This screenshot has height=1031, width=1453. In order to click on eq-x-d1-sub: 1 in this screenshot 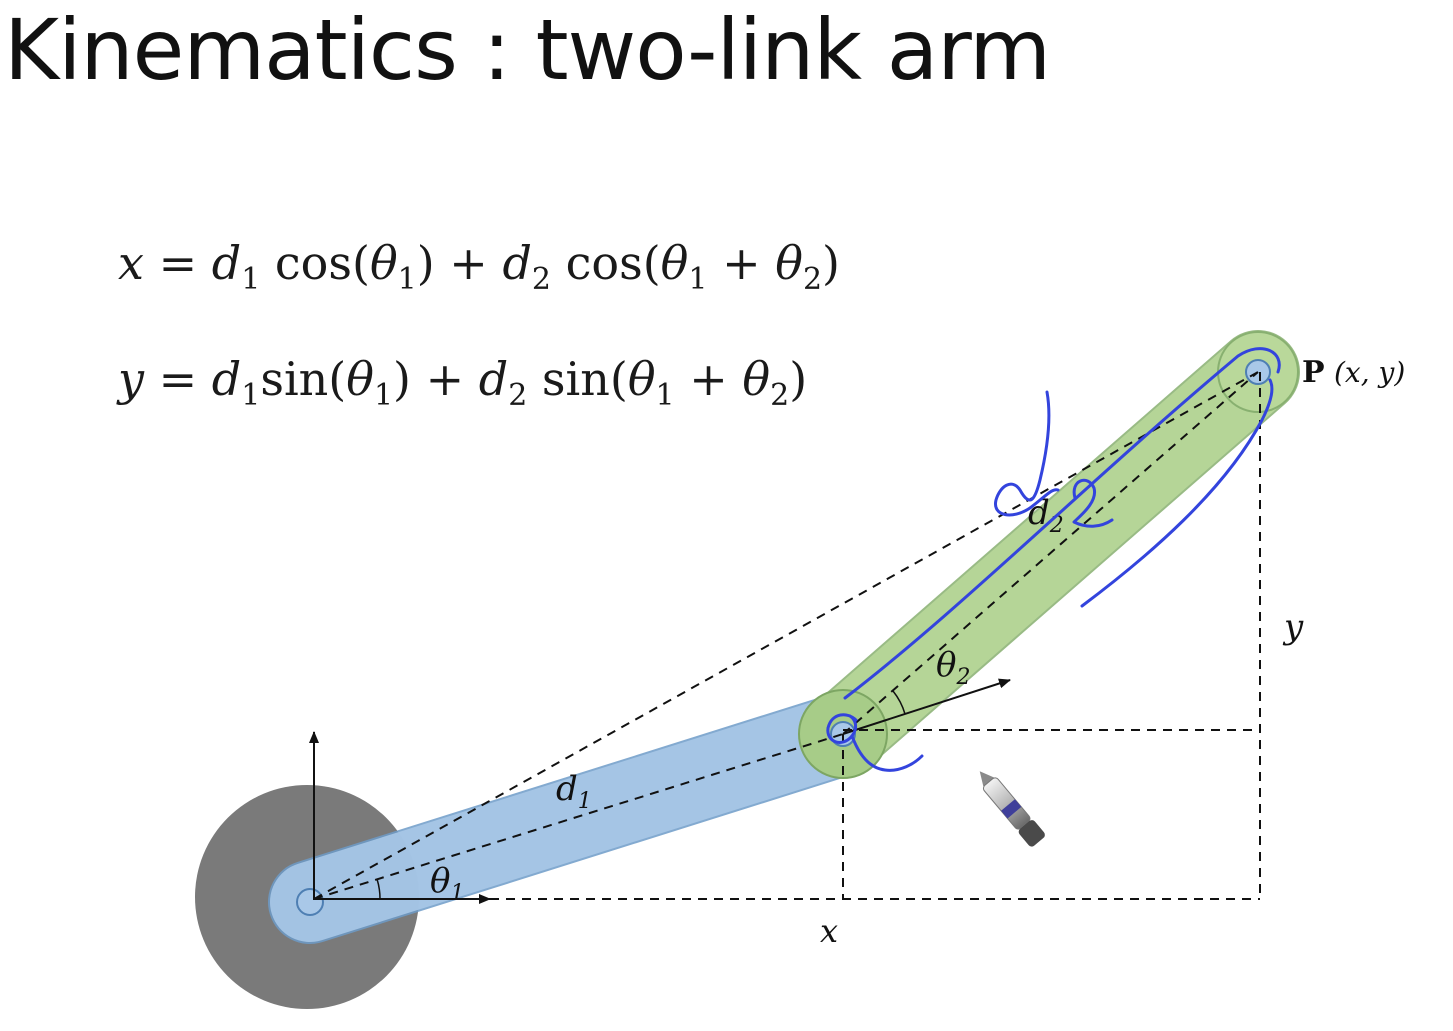, I will do `click(251, 279)`.